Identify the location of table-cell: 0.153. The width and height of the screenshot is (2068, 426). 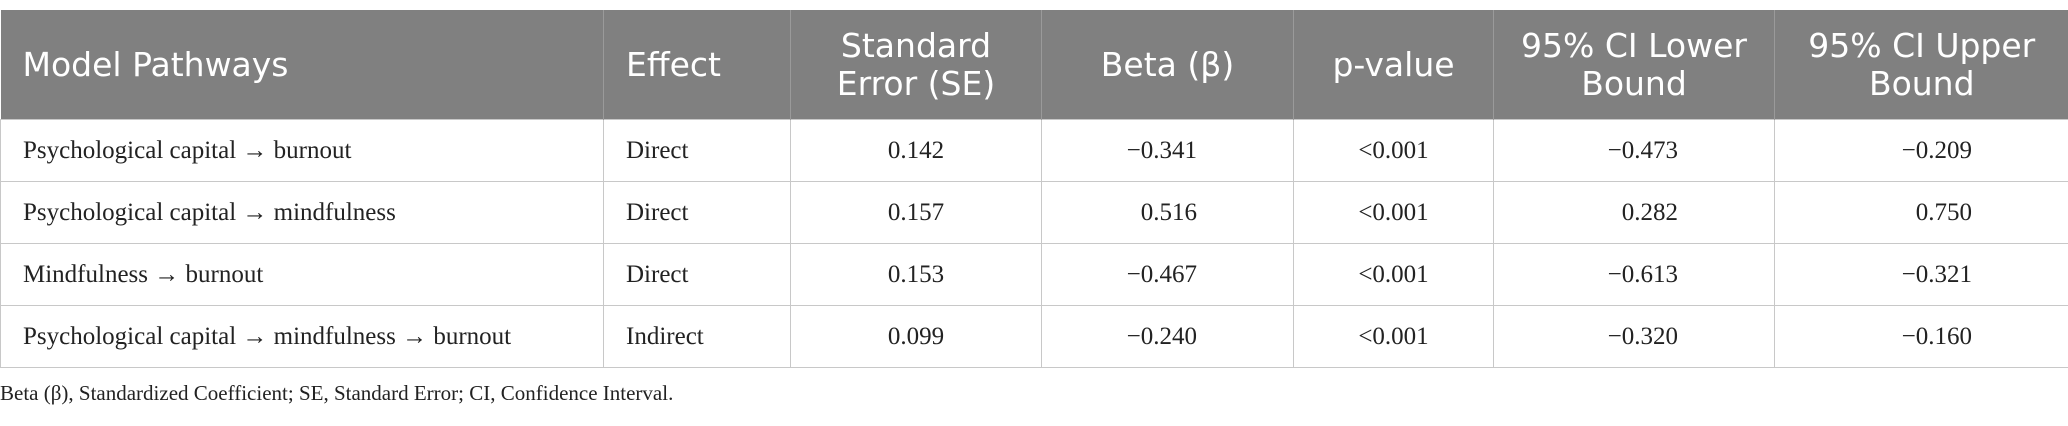
(916, 274).